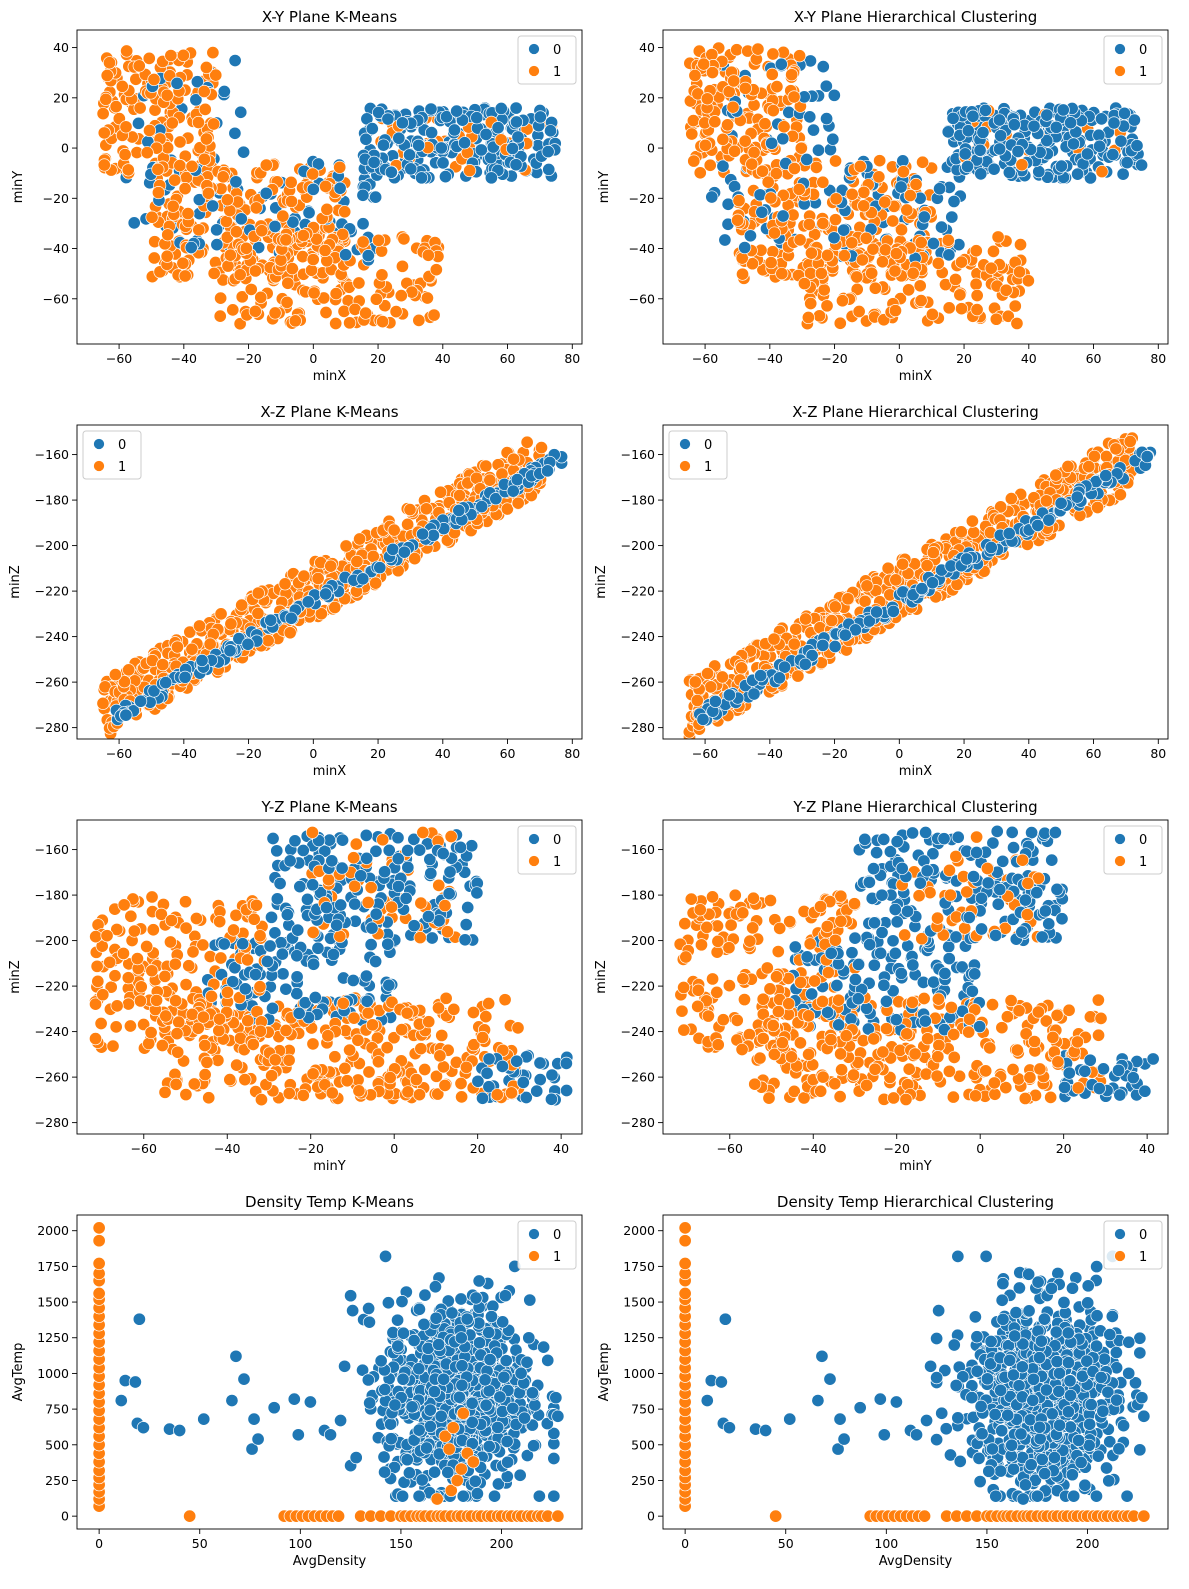 The image size is (1189, 1589). What do you see at coordinates (1158, 358) in the screenshot?
I see `x-tick-label: 80` at bounding box center [1158, 358].